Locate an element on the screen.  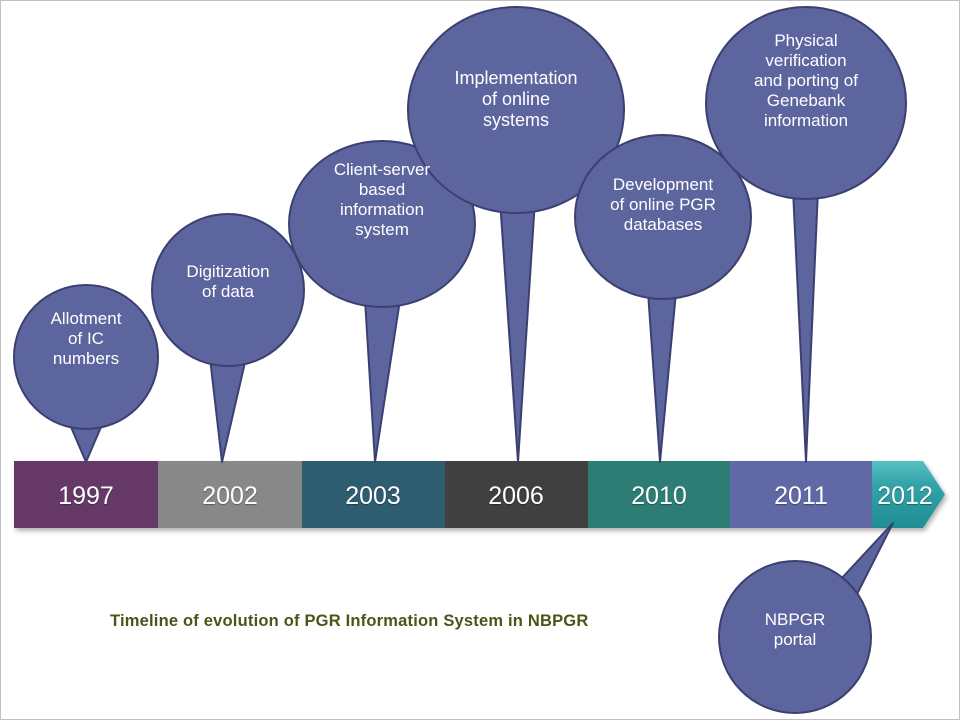
callout-bubble-implementation-of-online-systems is located at coordinates (516, 110).